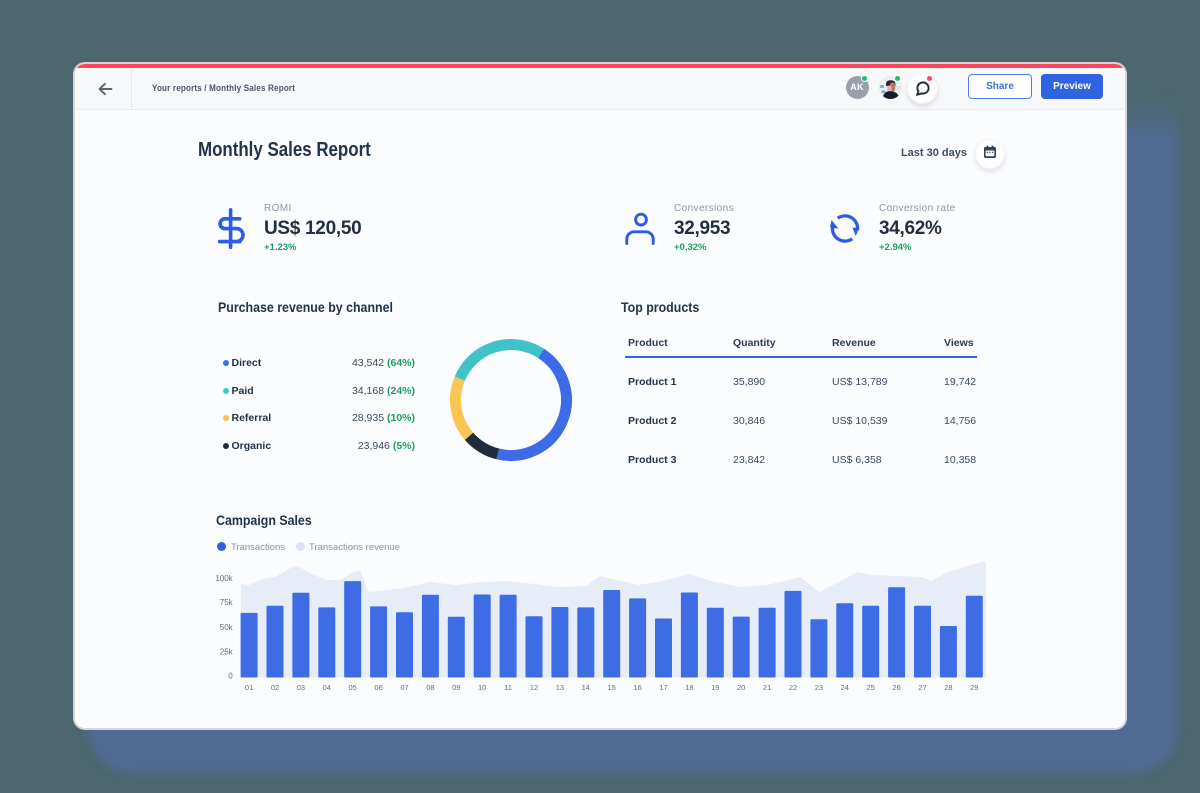 The width and height of the screenshot is (1200, 793). Describe the element at coordinates (326, 687) in the screenshot. I see `svg-text: 04` at that location.